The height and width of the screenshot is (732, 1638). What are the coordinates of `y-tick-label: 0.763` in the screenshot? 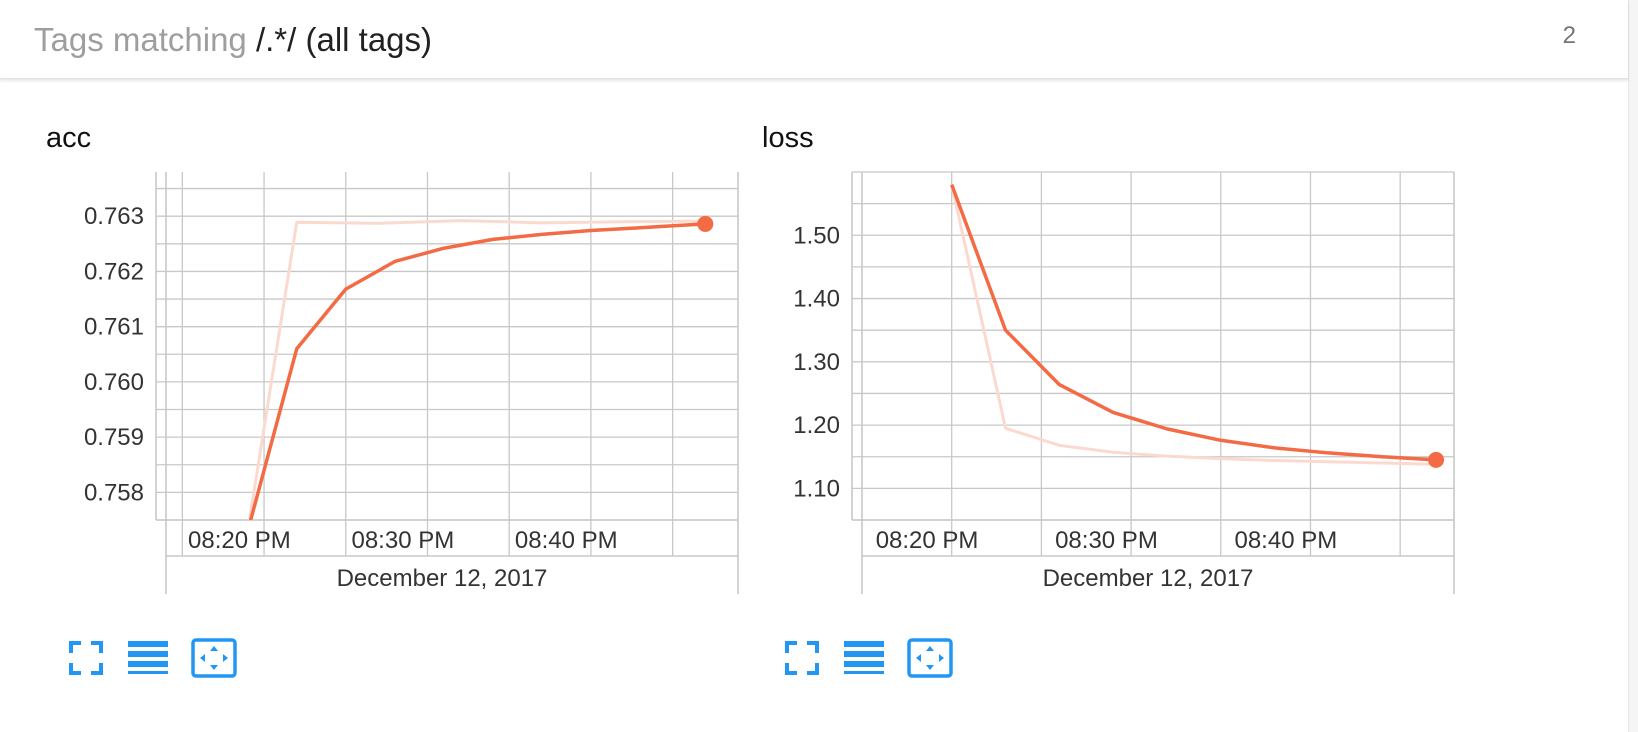 It's located at (114, 216).